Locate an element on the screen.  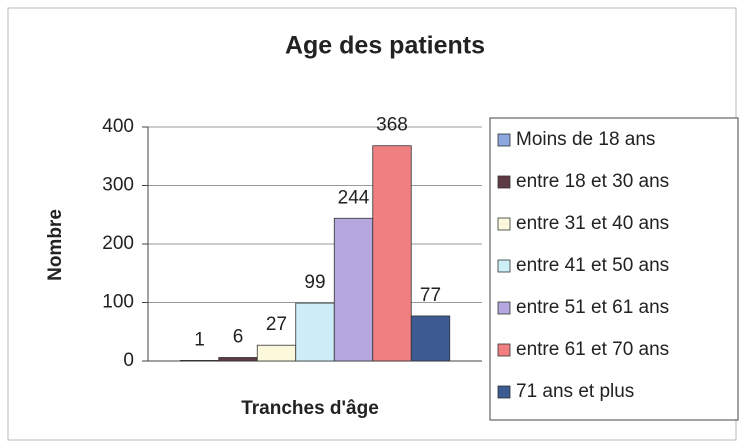
y-tick-label: 0 is located at coordinates (128, 360).